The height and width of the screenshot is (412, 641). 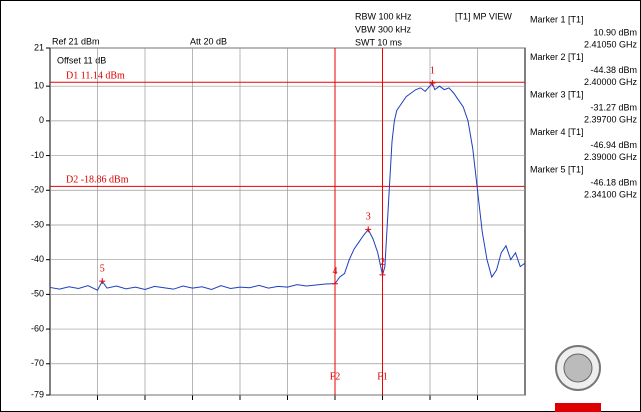 I want to click on marker-name: Marker 5 [T1], so click(x=557, y=169).